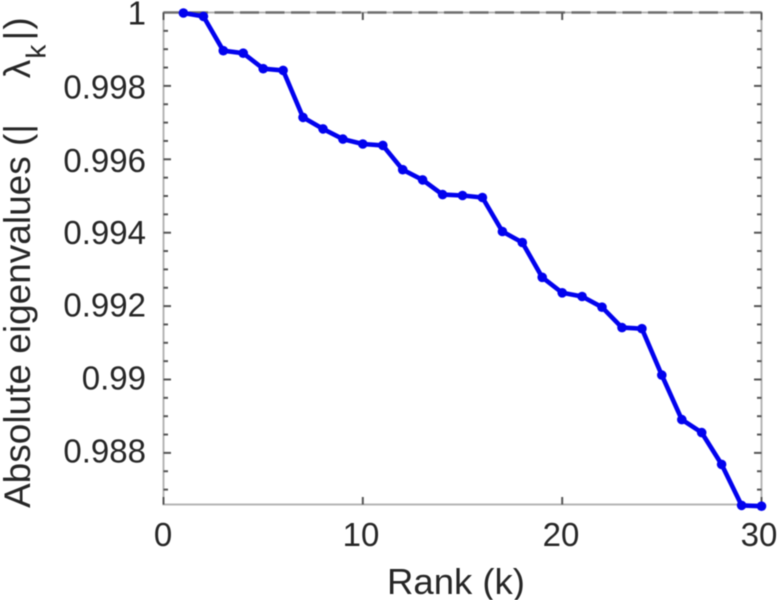 This screenshot has width=782, height=600. Describe the element at coordinates (137, 16) in the screenshot. I see `svg-text: 1` at that location.